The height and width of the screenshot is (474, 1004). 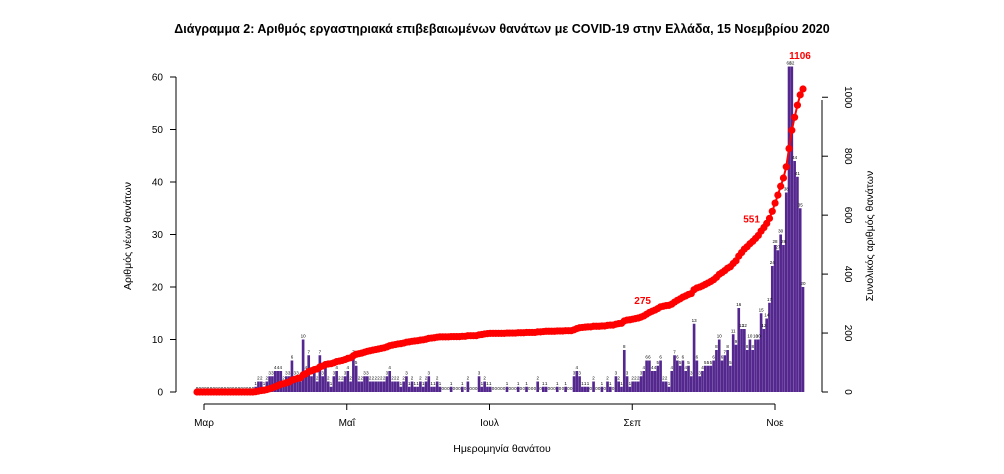 What do you see at coordinates (489, 416) in the screenshot?
I see `x-ticks-group: Μαρ Μαΐ Ιουλ Σεπ Νοε` at bounding box center [489, 416].